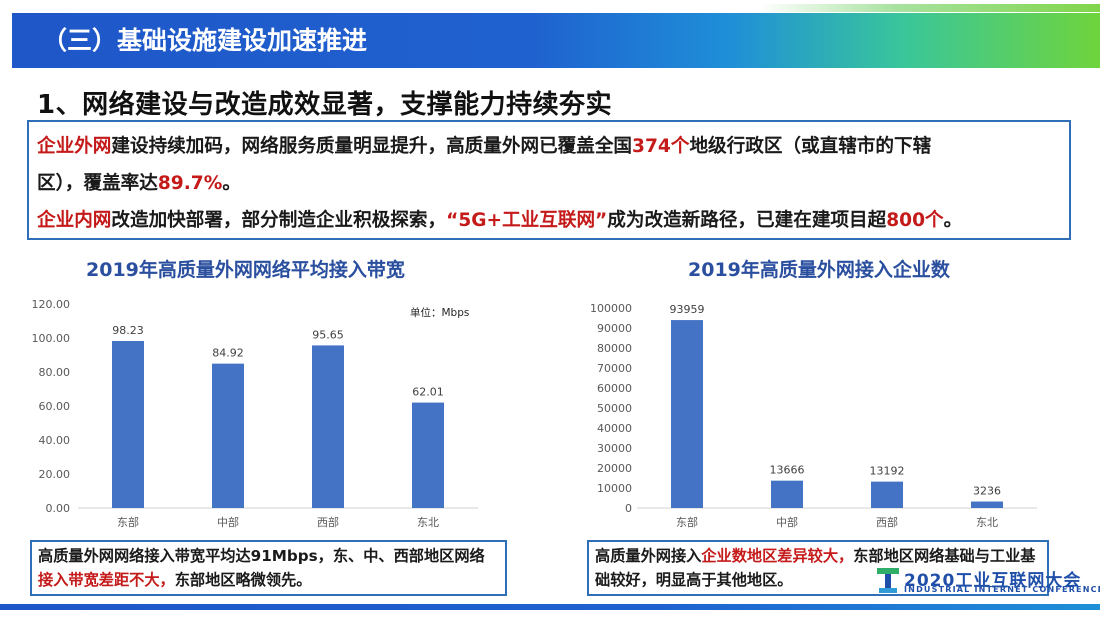  What do you see at coordinates (328, 334) in the screenshot?
I see `data-label: 95.65` at bounding box center [328, 334].